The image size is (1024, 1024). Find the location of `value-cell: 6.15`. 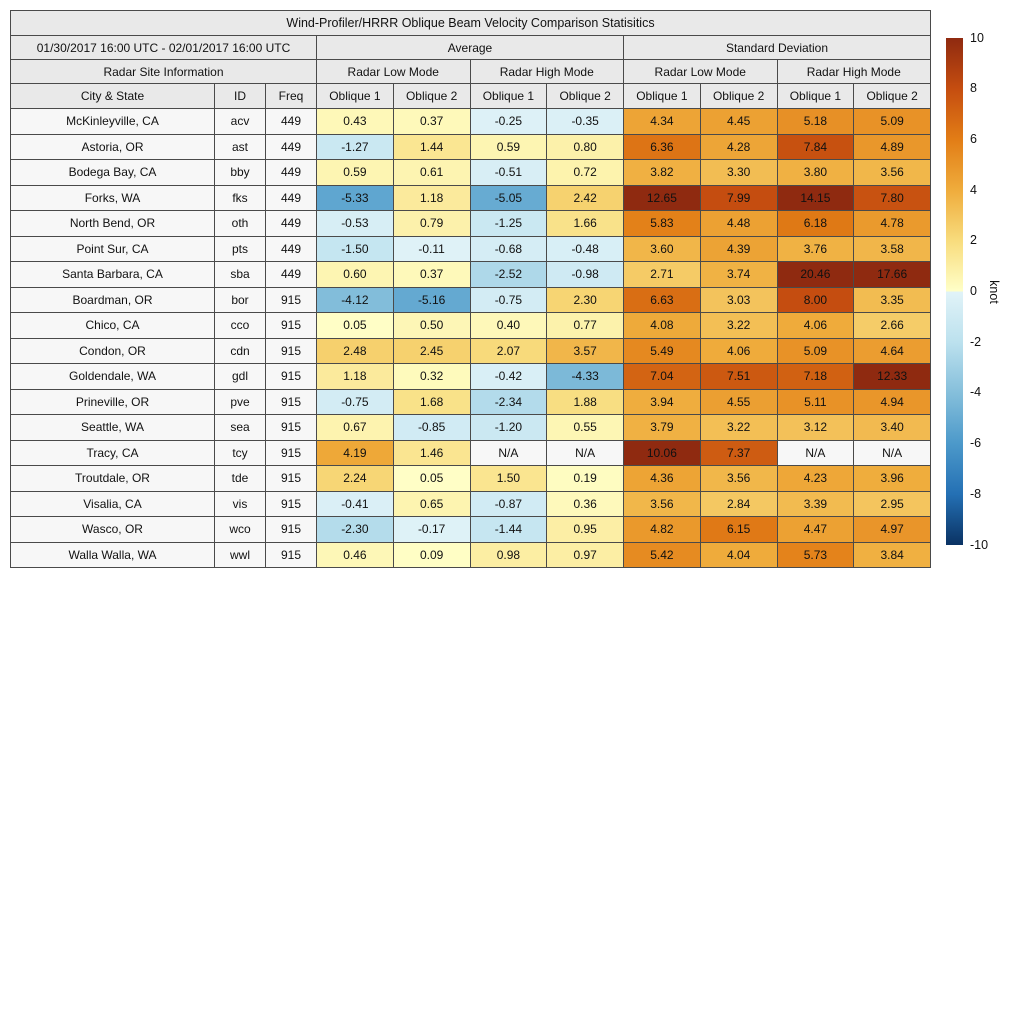

value-cell: 6.15 is located at coordinates (738, 529).